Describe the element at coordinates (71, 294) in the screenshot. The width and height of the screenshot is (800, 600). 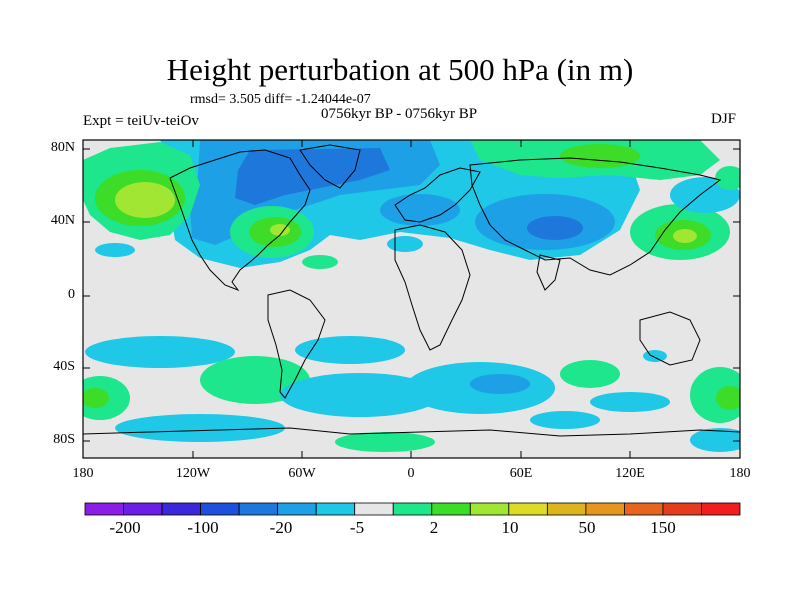
I see `y-tick-label: 0` at that location.